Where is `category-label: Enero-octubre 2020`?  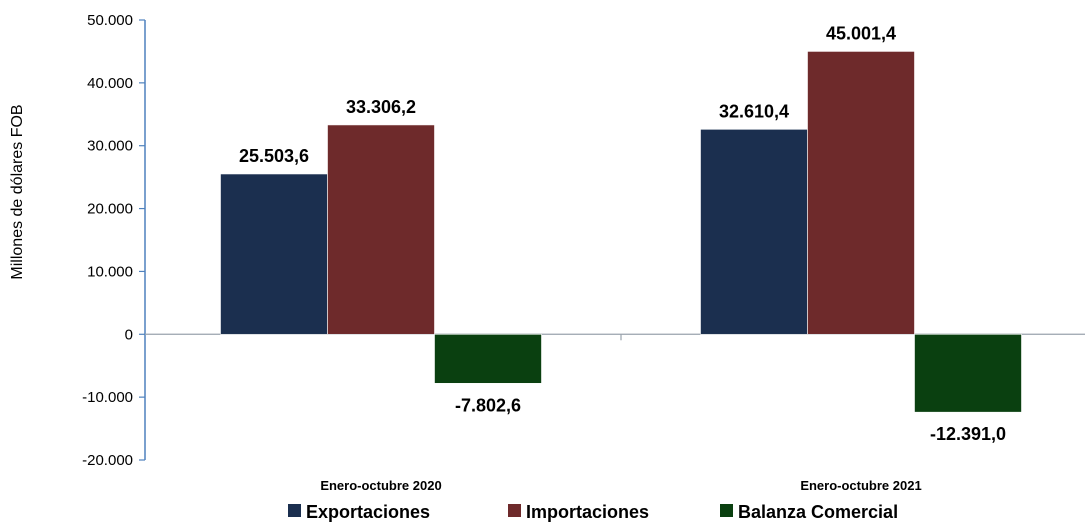
category-label: Enero-octubre 2020 is located at coordinates (380, 485).